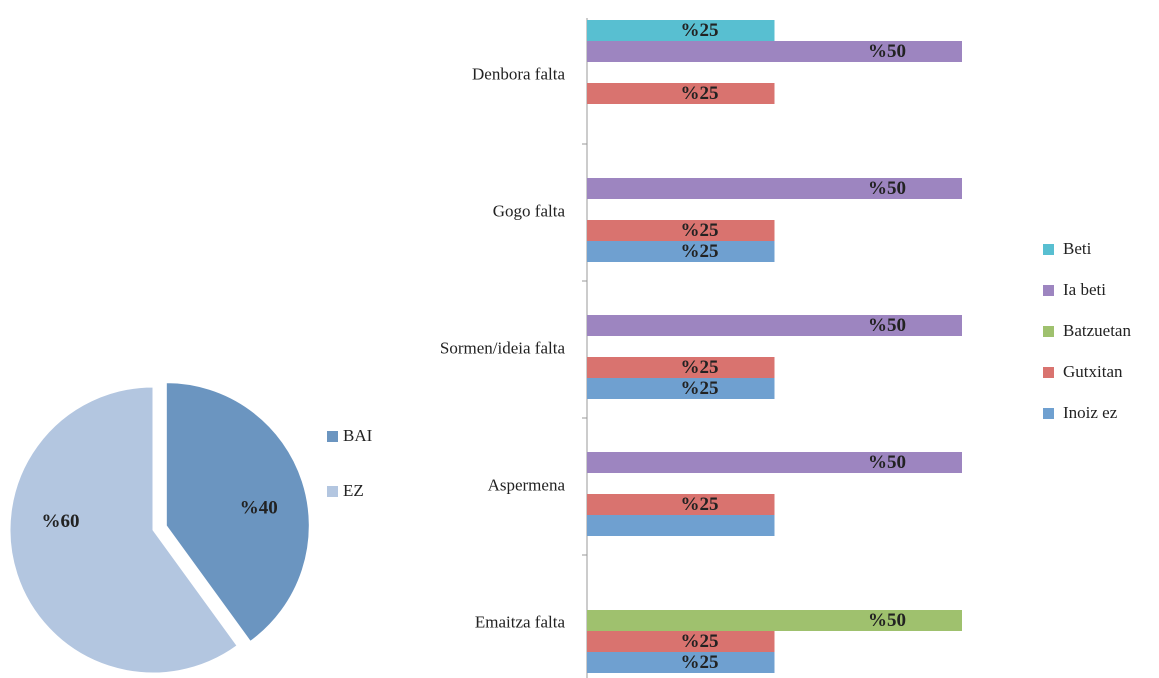 Image resolution: width=1159 pixels, height=678 pixels. Describe the element at coordinates (520, 621) in the screenshot. I see `category-label: Emaitza falta` at that location.